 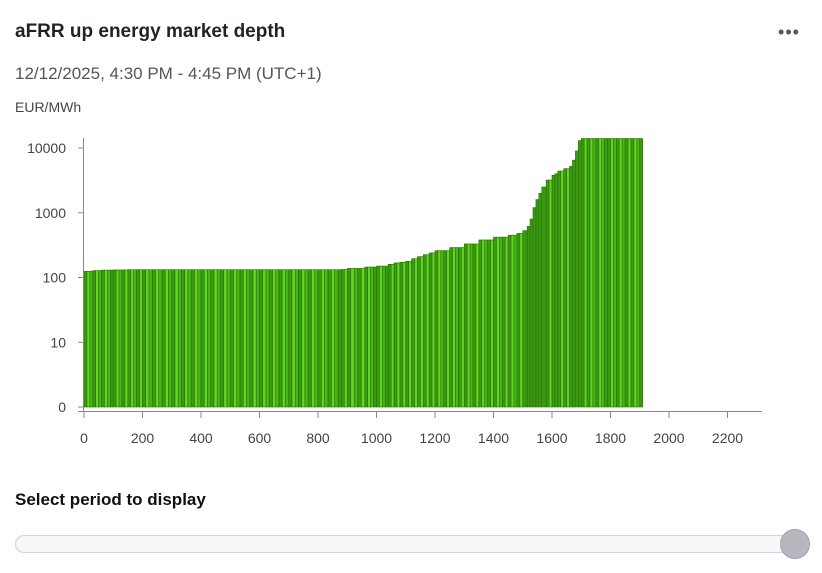 What do you see at coordinates (551, 438) in the screenshot?
I see `x-tick-label: 1600` at bounding box center [551, 438].